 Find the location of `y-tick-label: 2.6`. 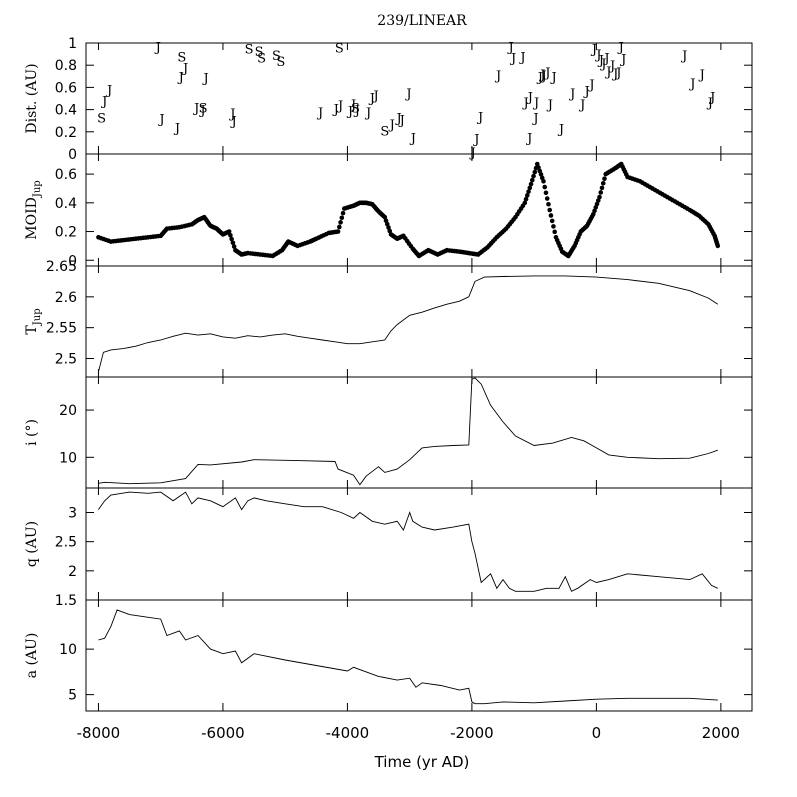

y-tick-label: 2.6 is located at coordinates (66, 298).